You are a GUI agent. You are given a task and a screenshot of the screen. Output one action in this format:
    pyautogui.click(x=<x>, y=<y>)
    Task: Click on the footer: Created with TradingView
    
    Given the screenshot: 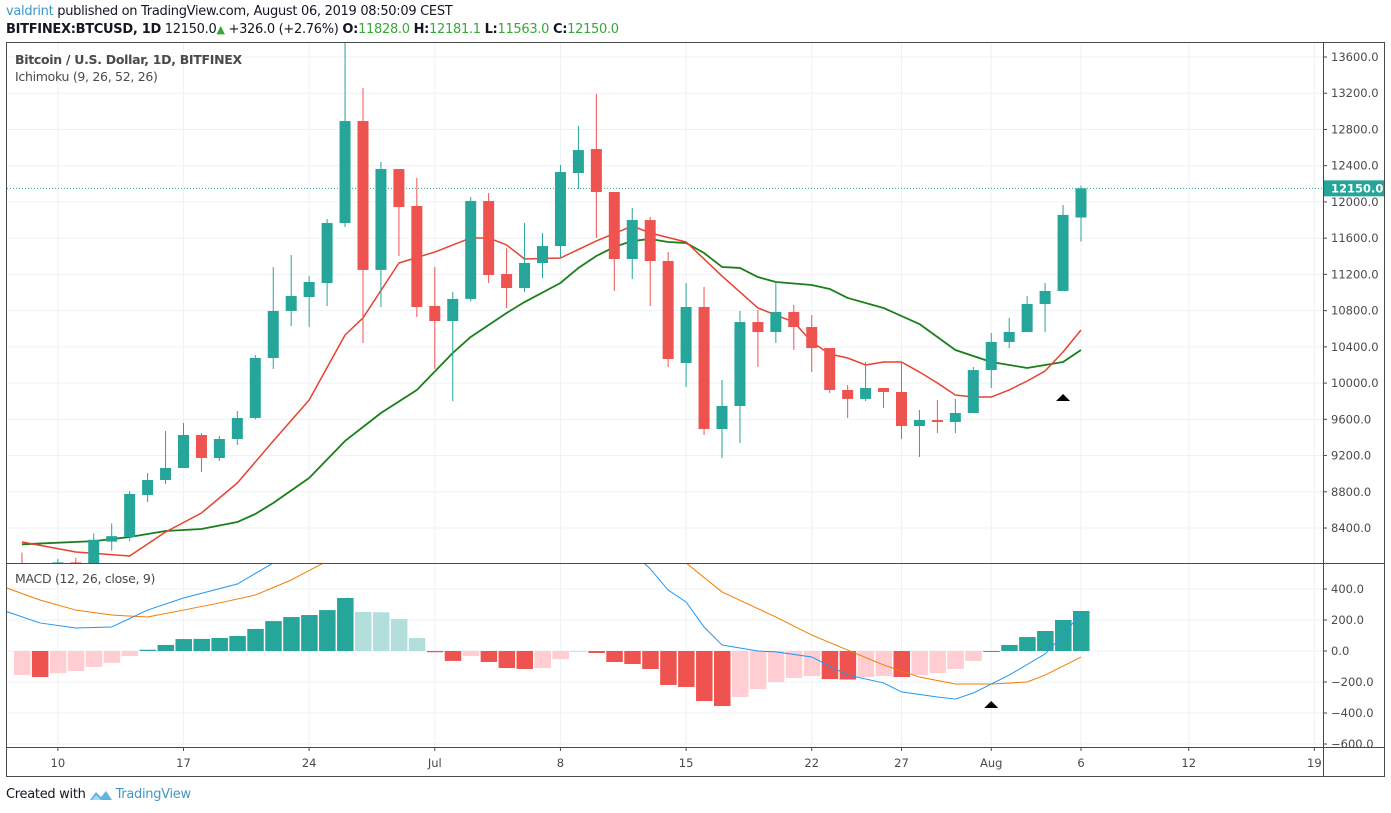 What is the action you would take?
    pyautogui.click(x=98, y=794)
    